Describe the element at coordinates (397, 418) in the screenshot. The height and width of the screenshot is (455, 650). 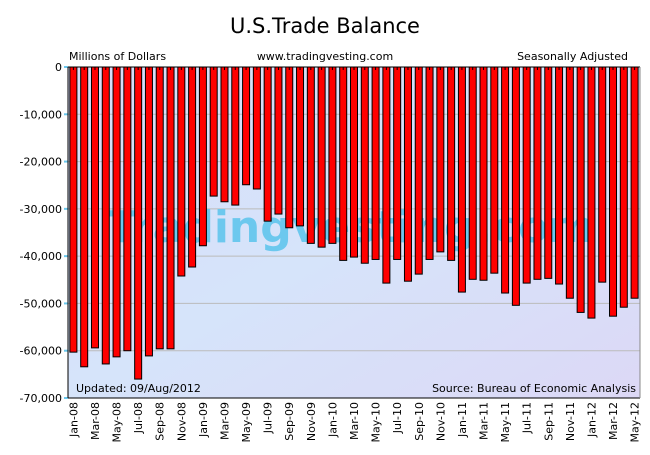
I see `x-tick-label: Jul-10` at that location.